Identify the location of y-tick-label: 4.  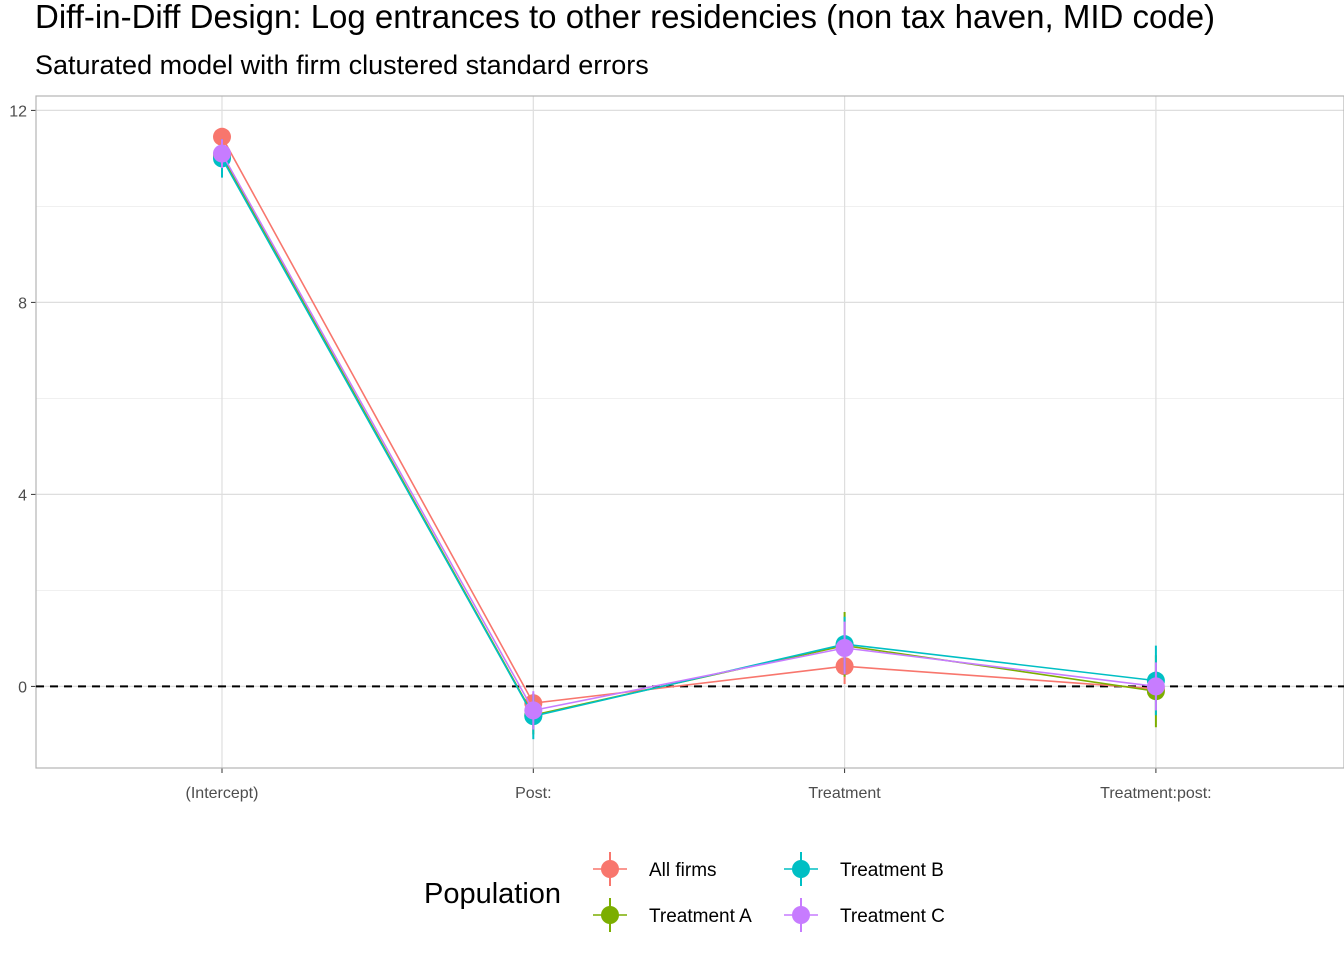
(22, 495).